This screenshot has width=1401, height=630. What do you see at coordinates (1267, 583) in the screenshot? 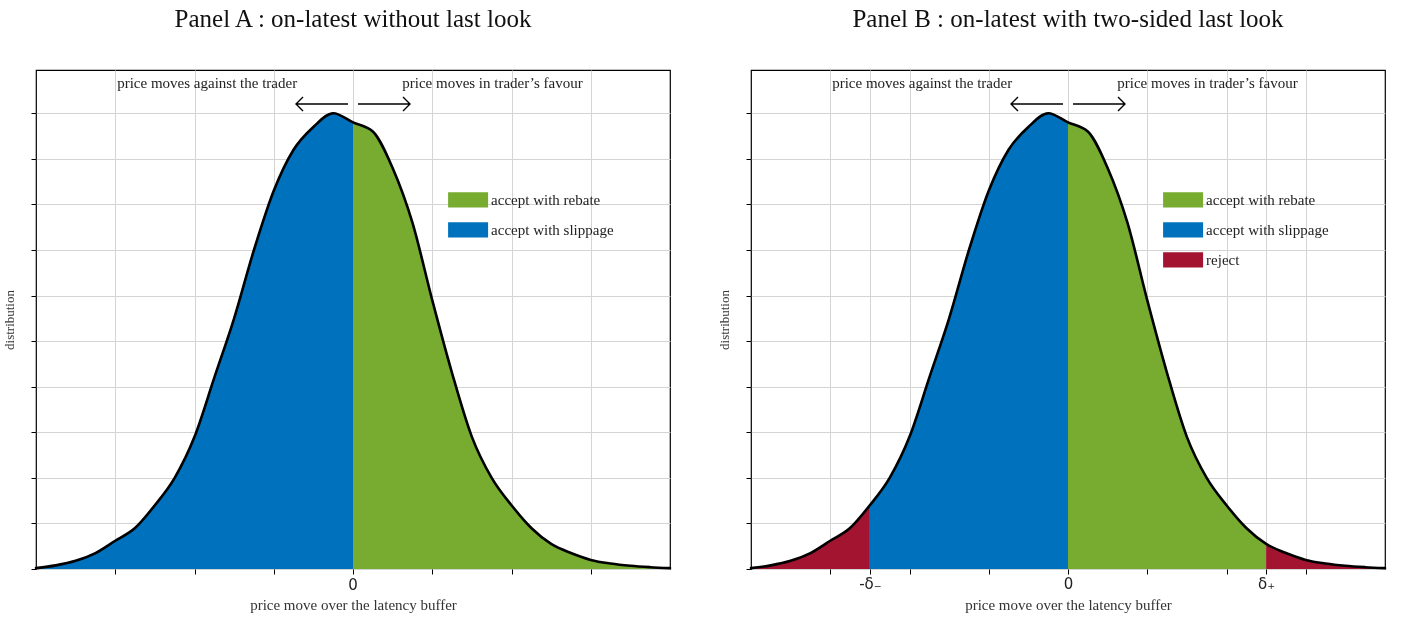
I see `x-tick-label: δ₊` at bounding box center [1267, 583].